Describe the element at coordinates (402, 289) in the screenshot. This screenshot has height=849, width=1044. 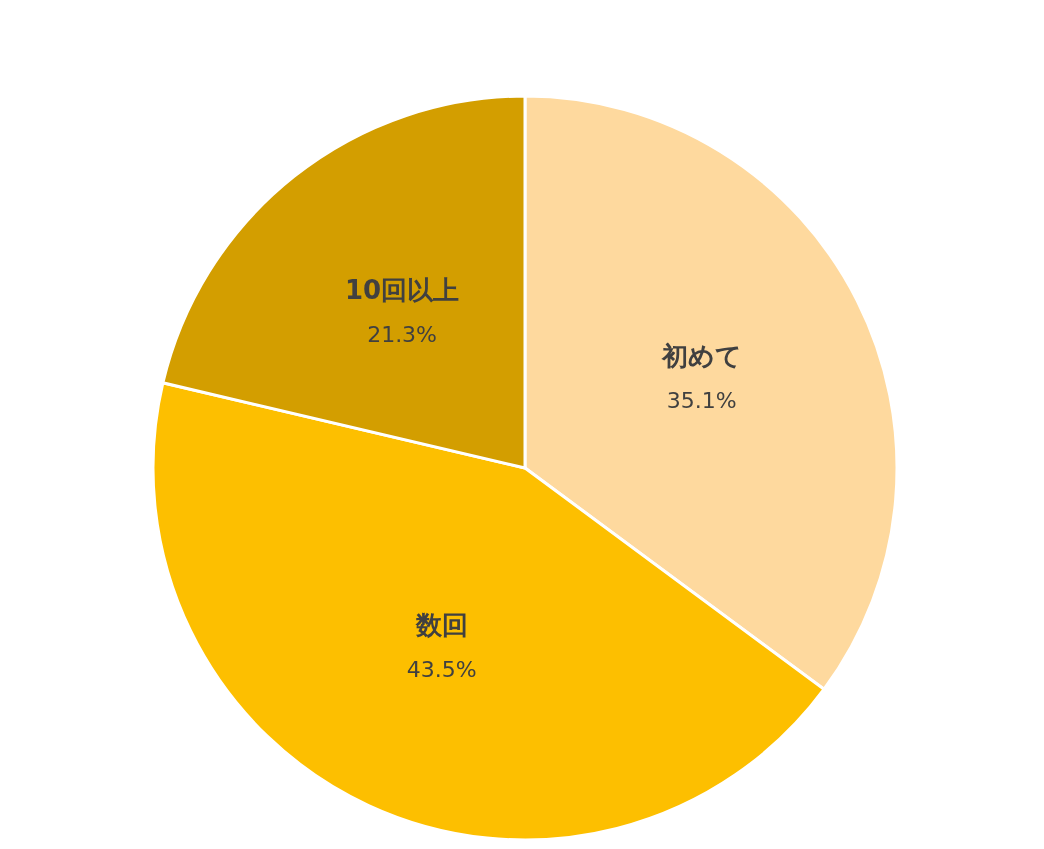
I see `slice-label: 10回以上` at that location.